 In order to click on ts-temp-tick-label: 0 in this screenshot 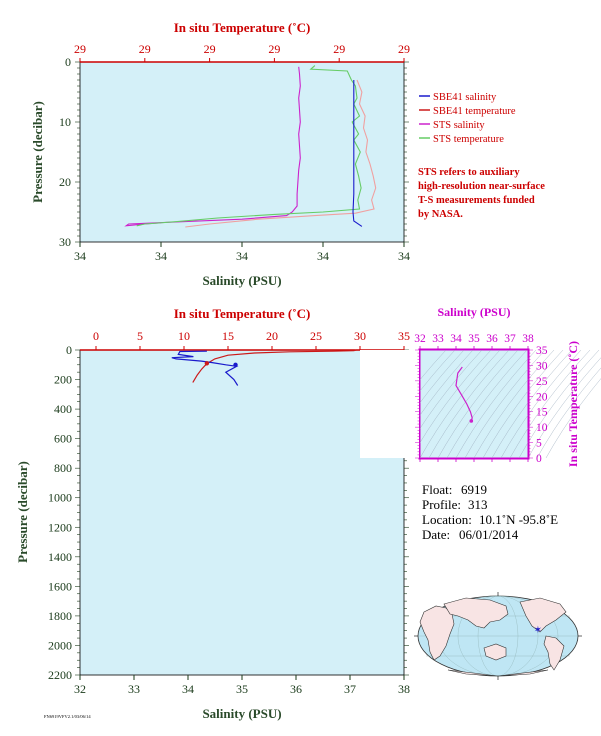, I will do `click(539, 459)`.